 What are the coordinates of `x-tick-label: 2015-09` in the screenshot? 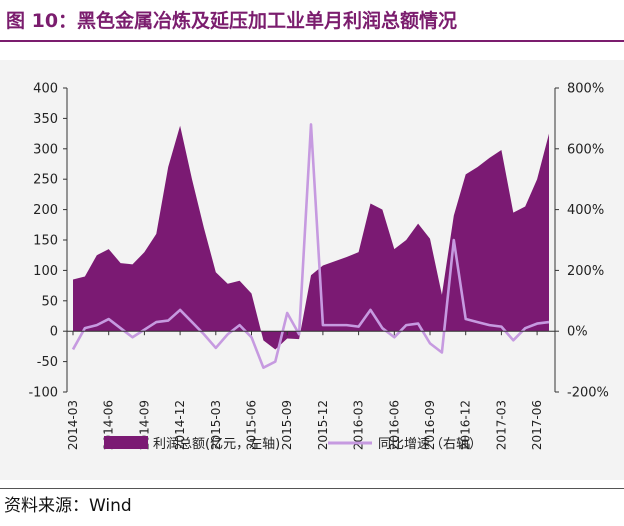 It's located at (287, 425).